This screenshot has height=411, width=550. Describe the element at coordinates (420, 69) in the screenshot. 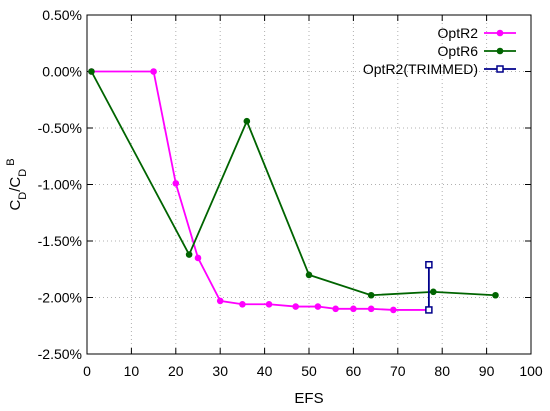

I see `legend-label: OptR2(TRIMMED)` at that location.